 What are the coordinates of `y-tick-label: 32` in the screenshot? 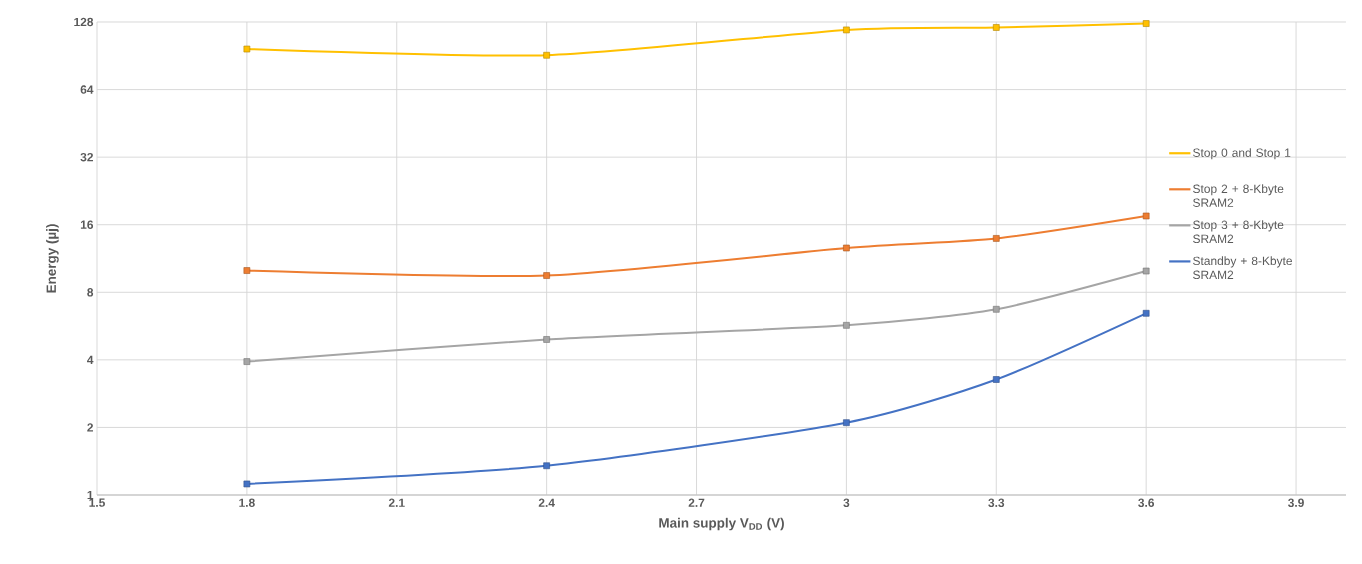 It's located at (86, 157).